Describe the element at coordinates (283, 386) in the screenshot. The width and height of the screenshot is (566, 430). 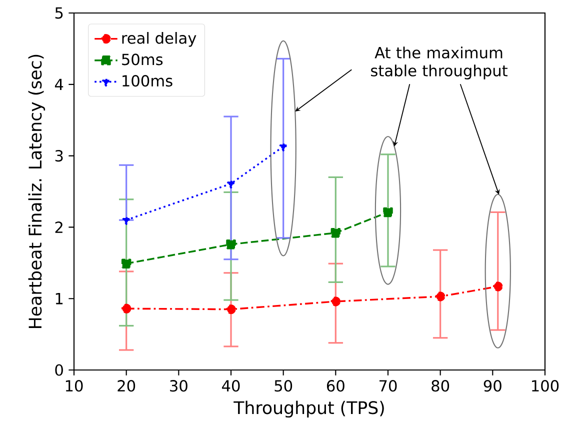
I see `x-tick-label: 50` at that location.